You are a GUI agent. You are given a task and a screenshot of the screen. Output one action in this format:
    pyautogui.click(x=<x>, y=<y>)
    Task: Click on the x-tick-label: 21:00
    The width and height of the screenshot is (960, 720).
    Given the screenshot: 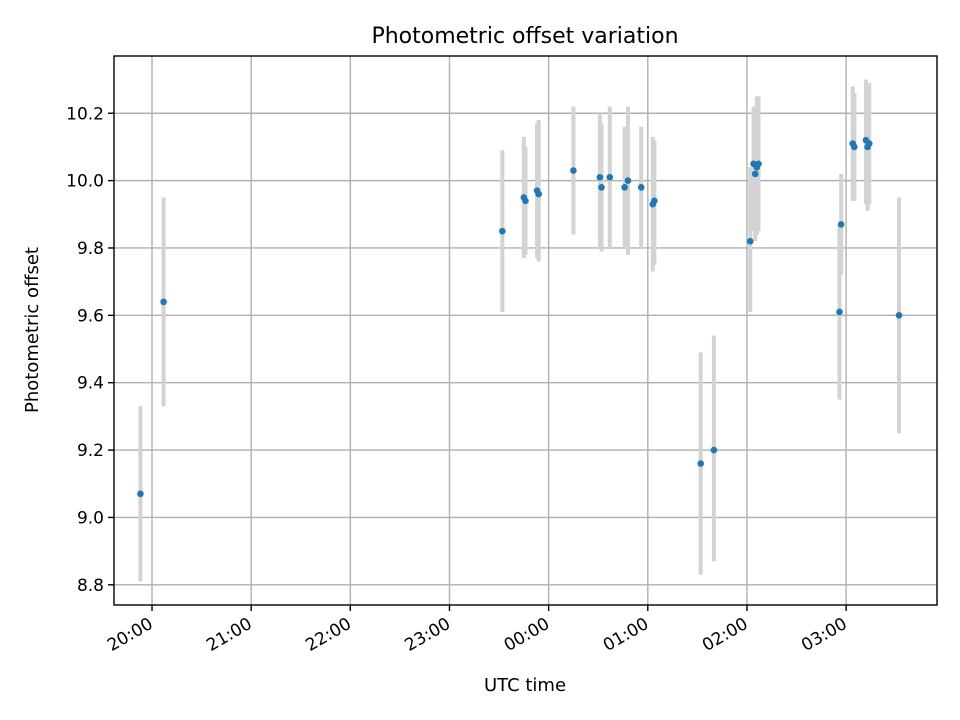 What is the action you would take?
    pyautogui.click(x=229, y=635)
    